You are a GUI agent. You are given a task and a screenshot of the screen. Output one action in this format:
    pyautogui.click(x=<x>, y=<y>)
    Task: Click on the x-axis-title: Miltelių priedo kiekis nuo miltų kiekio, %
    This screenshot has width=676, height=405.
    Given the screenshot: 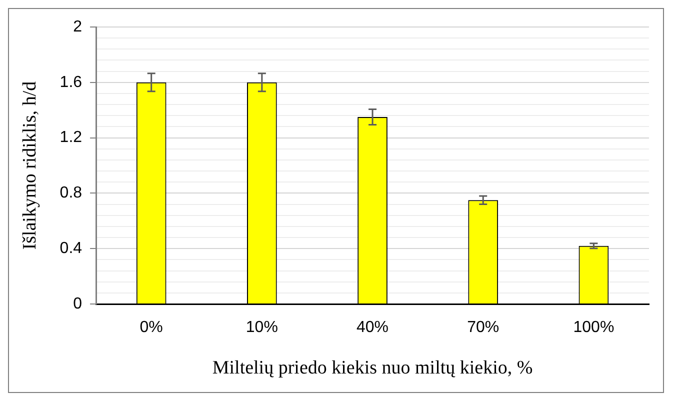 What is the action you would take?
    pyautogui.click(x=372, y=368)
    